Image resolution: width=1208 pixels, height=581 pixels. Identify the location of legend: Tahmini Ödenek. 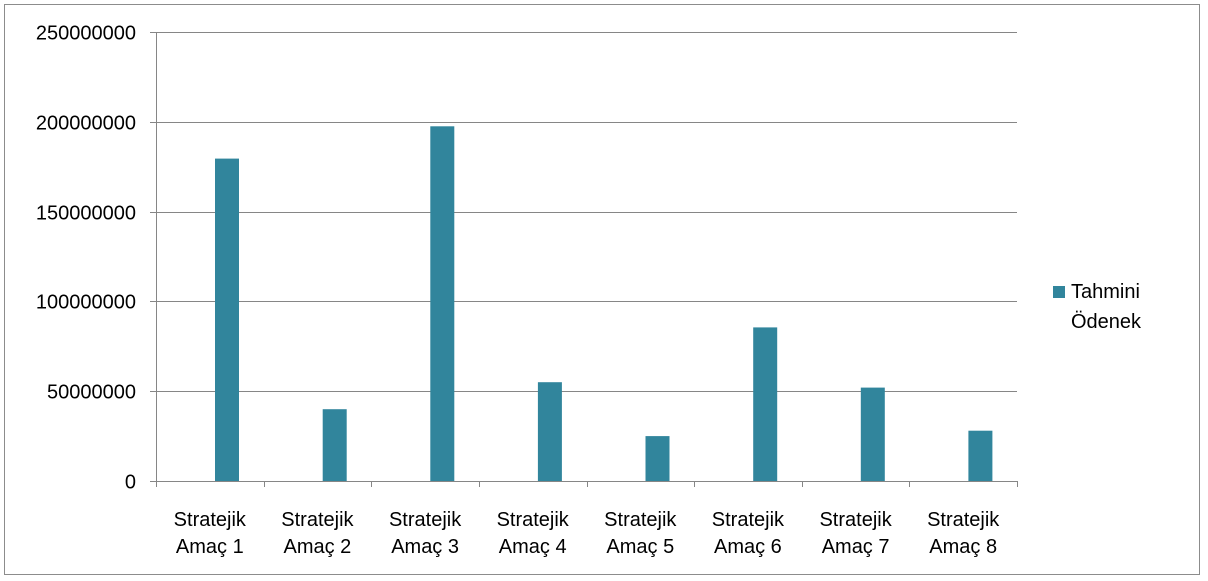
(1097, 307).